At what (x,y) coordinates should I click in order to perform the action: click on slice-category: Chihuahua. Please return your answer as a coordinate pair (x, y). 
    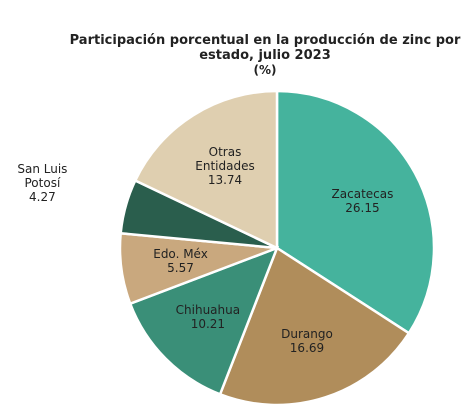
    Looking at the image, I should click on (208, 309).